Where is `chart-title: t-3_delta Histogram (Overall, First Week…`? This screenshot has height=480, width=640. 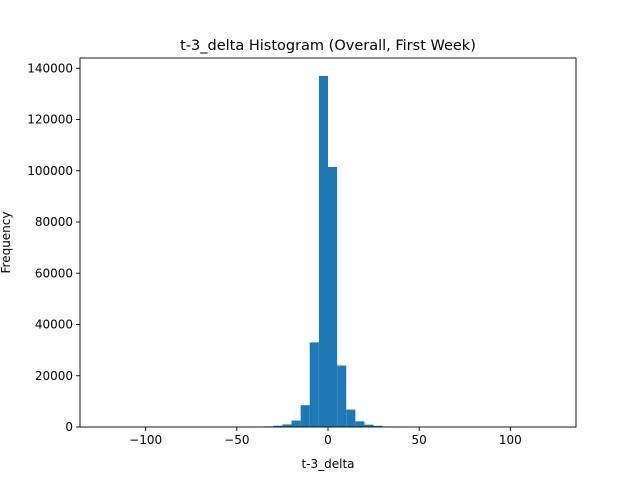
chart-title: t-3_delta Histogram (Overall, First Week… is located at coordinates (328, 46).